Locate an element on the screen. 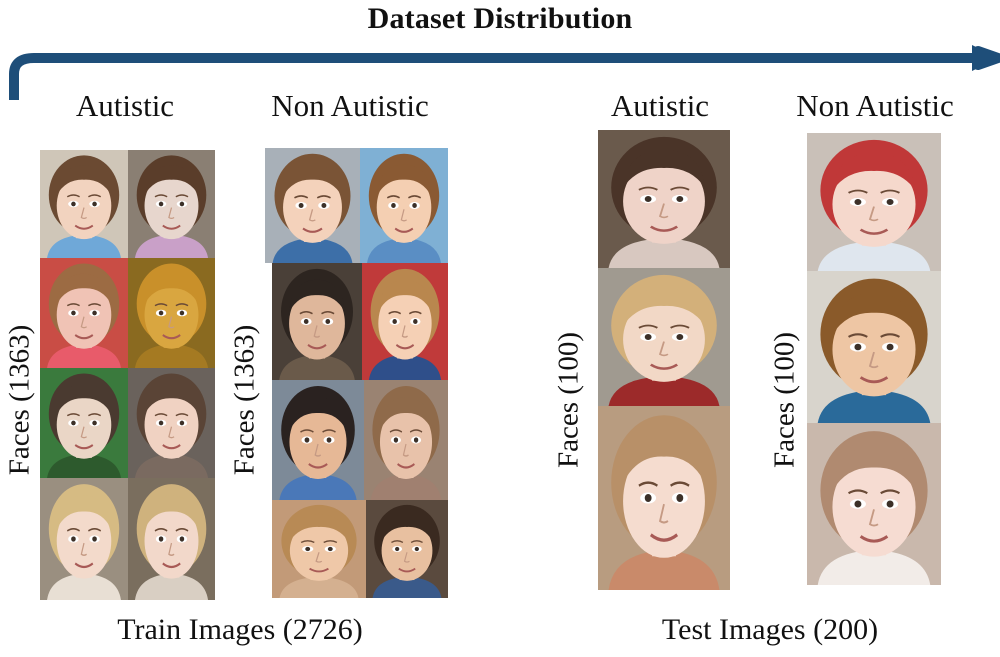  timeline-arrow is located at coordinates (504, 72).